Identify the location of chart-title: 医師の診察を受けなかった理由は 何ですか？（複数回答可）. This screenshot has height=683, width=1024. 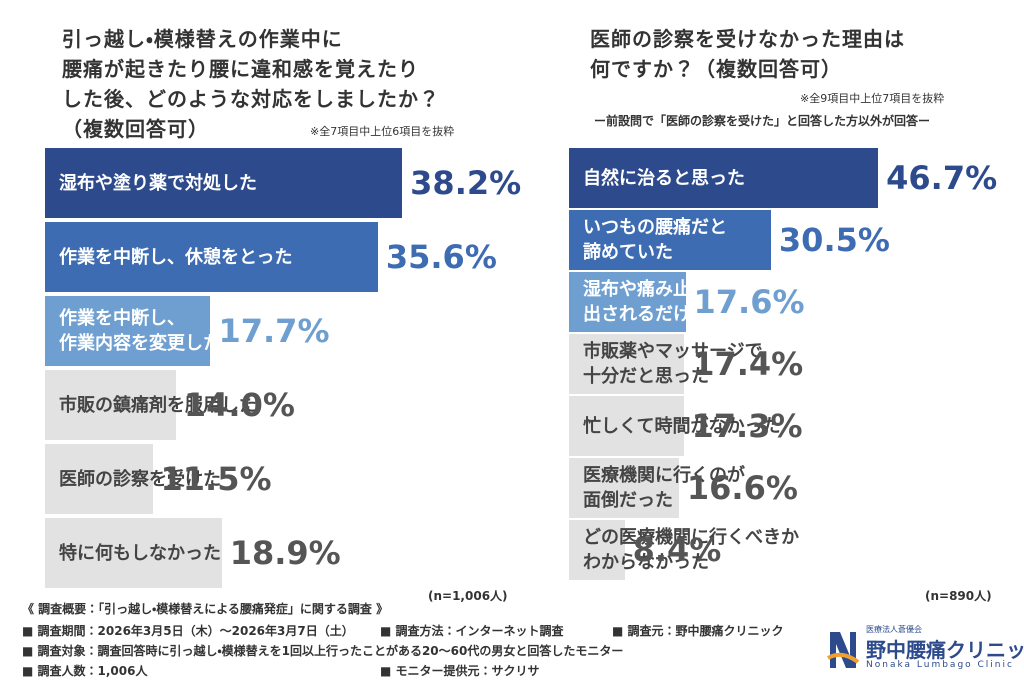
(747, 54).